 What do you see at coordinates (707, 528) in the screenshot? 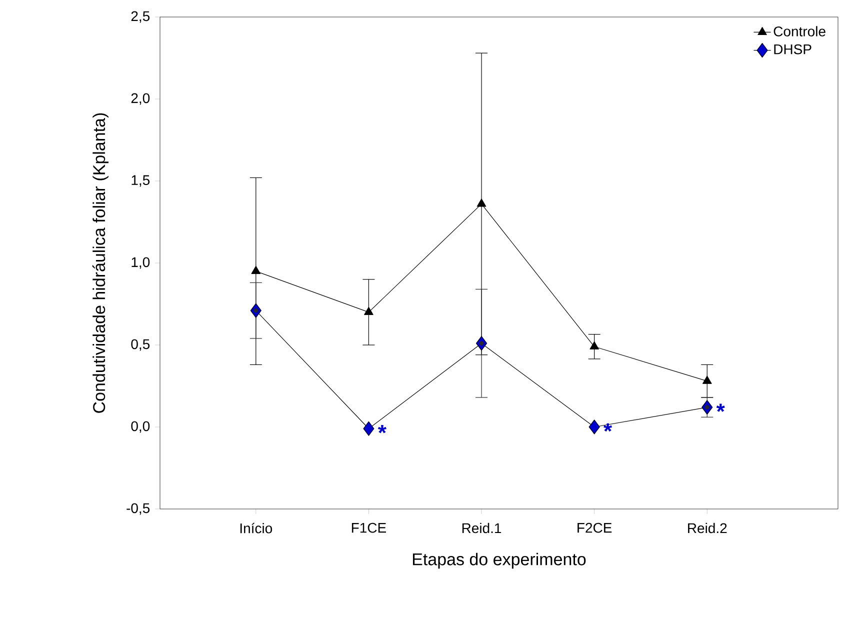
I see `x-tick-label: Reid.2` at bounding box center [707, 528].